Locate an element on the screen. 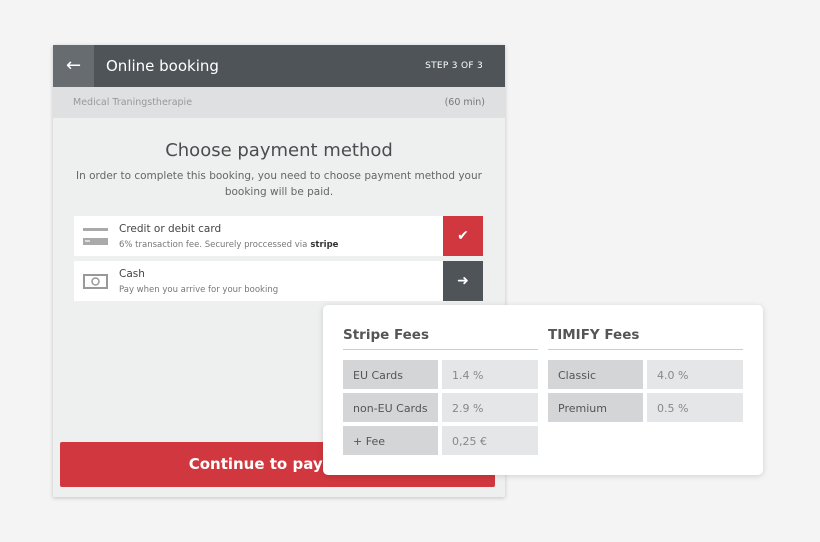 Image resolution: width=820 pixels, height=542 pixels. arrow-right-icon: ➜ is located at coordinates (463, 281).